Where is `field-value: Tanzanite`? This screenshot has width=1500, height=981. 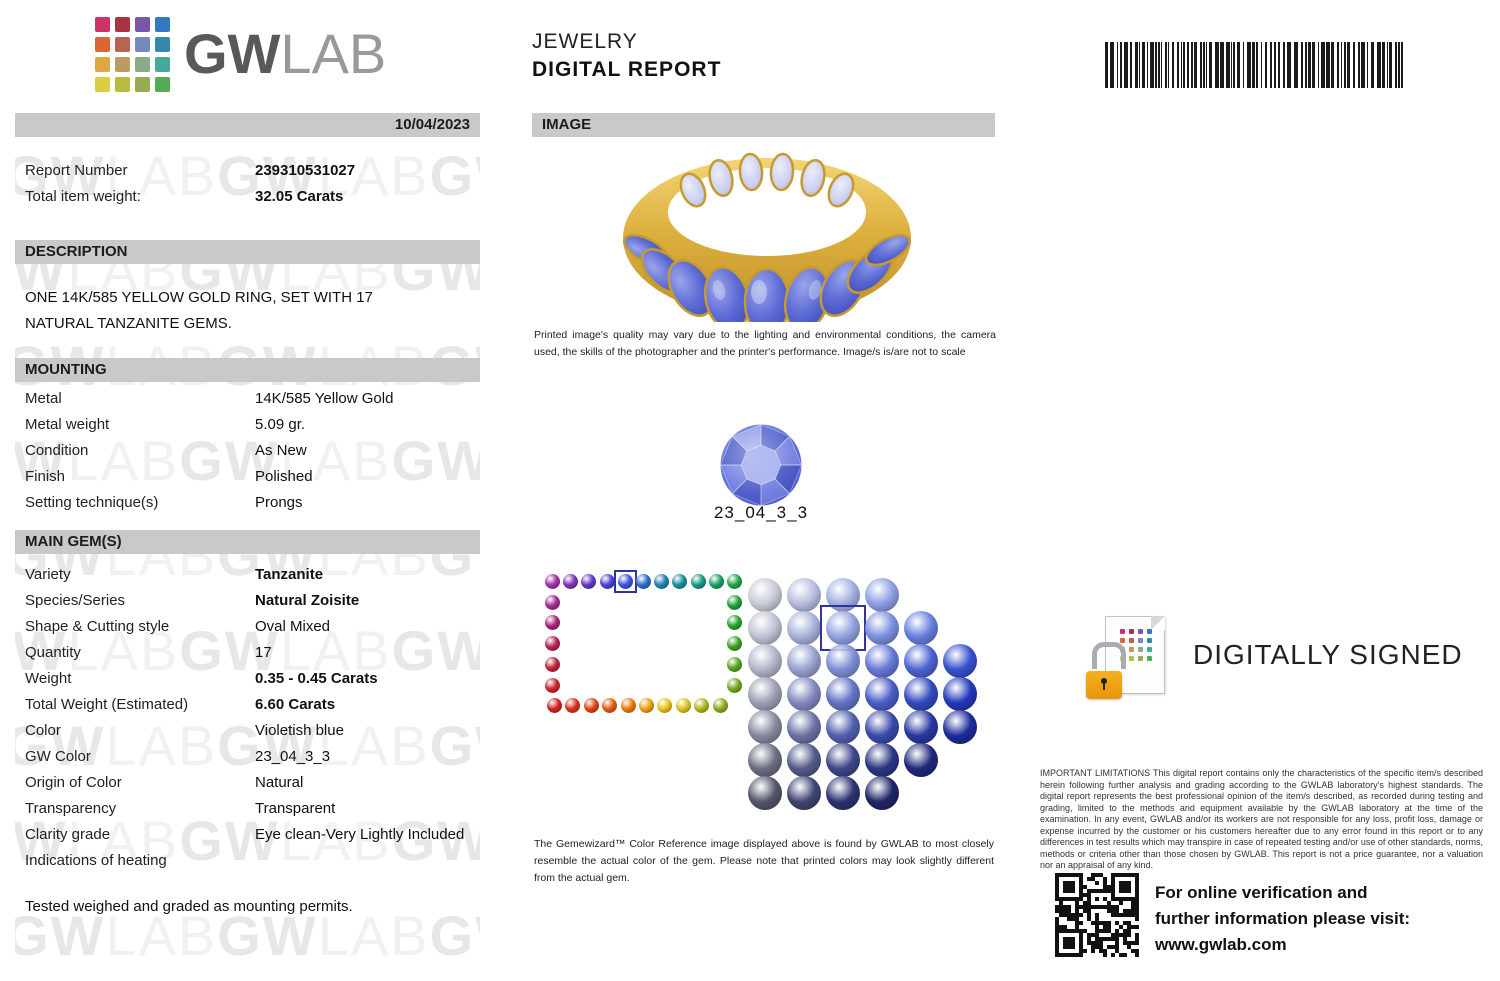 field-value: Tanzanite is located at coordinates (289, 574).